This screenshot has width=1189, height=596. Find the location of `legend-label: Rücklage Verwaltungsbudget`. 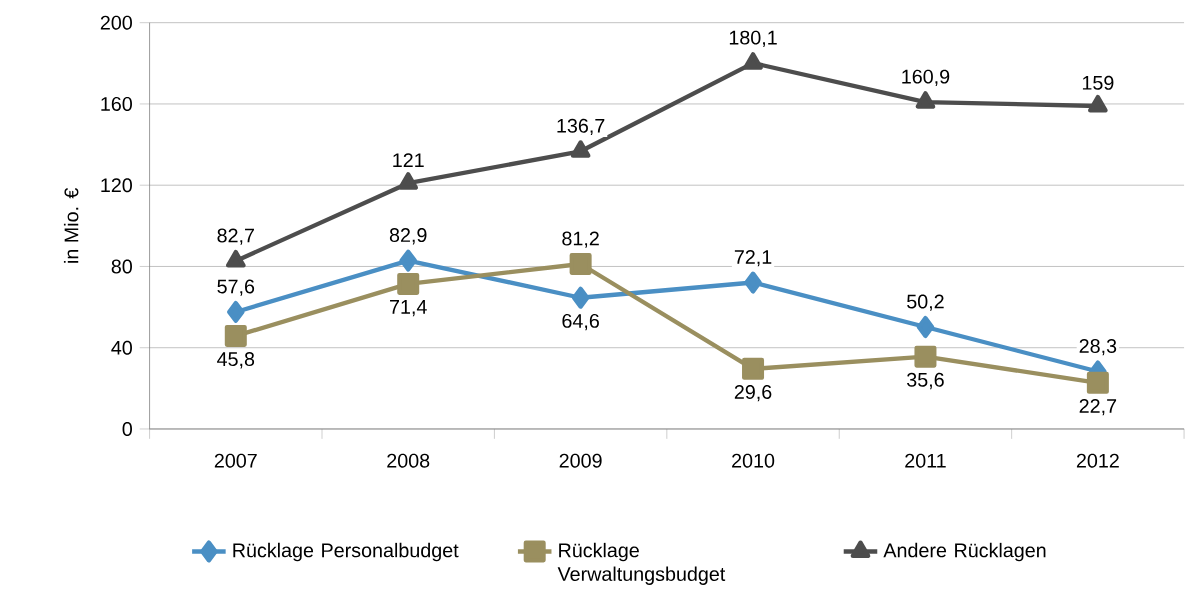

legend-label: Rücklage Verwaltungsbudget is located at coordinates (641, 564).